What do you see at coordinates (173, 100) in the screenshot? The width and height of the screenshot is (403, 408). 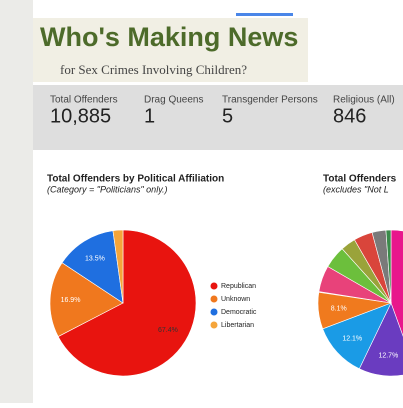 I see `stat-label: Drag Queens` at bounding box center [173, 100].